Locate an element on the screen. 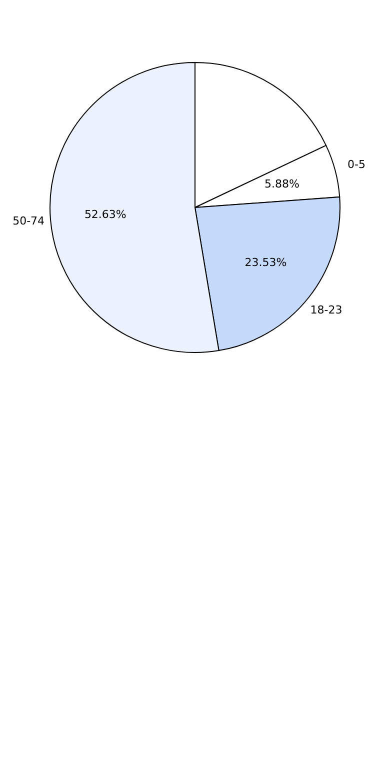  slice-label: 18-23 is located at coordinates (326, 310).